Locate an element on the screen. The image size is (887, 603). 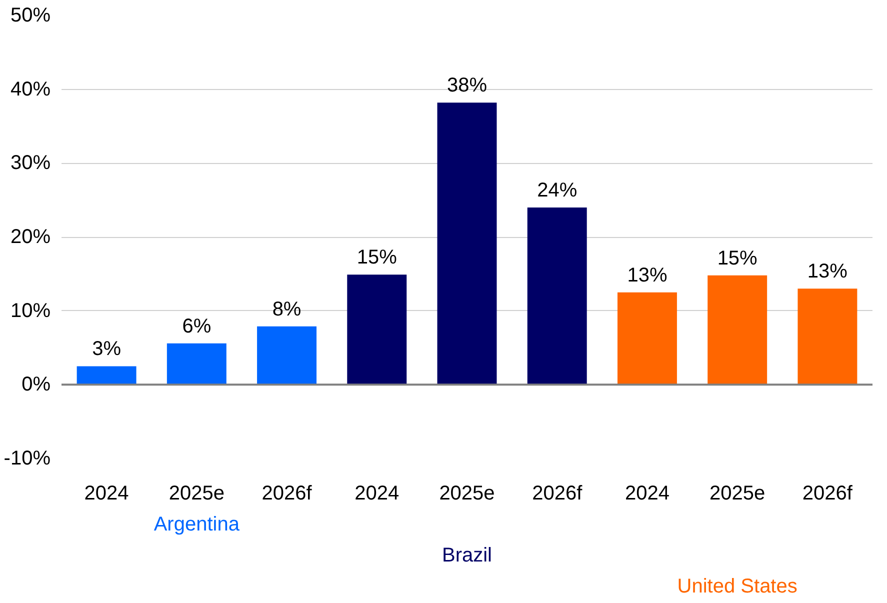
data-label: 24% is located at coordinates (557, 190).